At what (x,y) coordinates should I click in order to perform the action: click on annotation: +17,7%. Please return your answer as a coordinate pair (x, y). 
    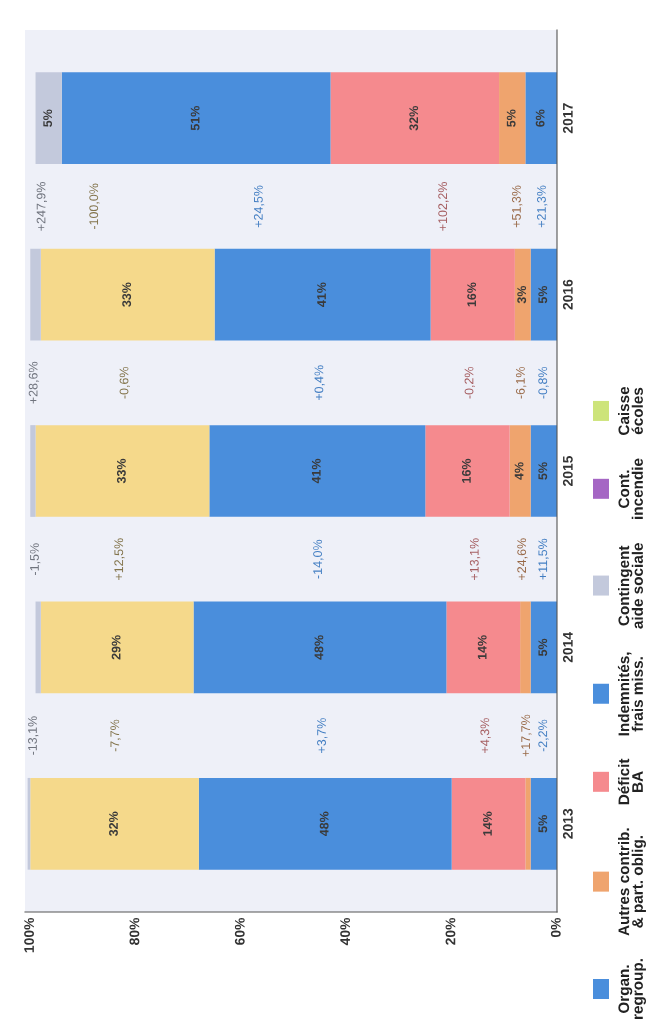
    Looking at the image, I should click on (526, 735).